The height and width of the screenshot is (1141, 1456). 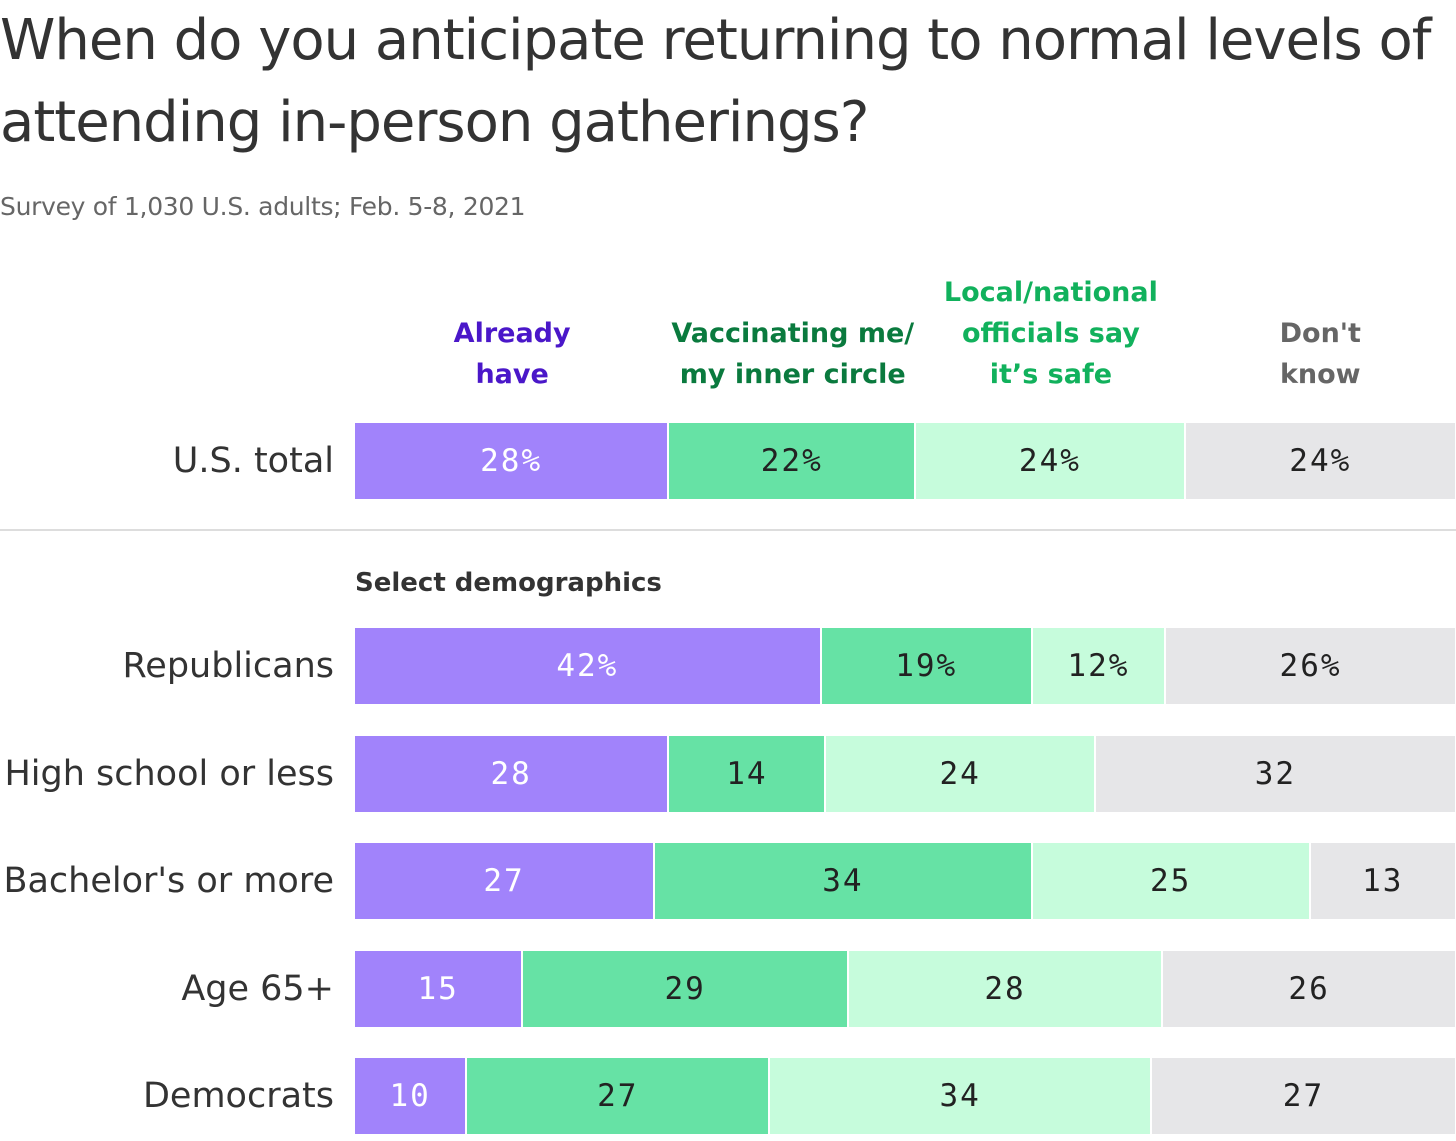 What do you see at coordinates (512, 374) in the screenshot?
I see `legend-label-line: have` at bounding box center [512, 374].